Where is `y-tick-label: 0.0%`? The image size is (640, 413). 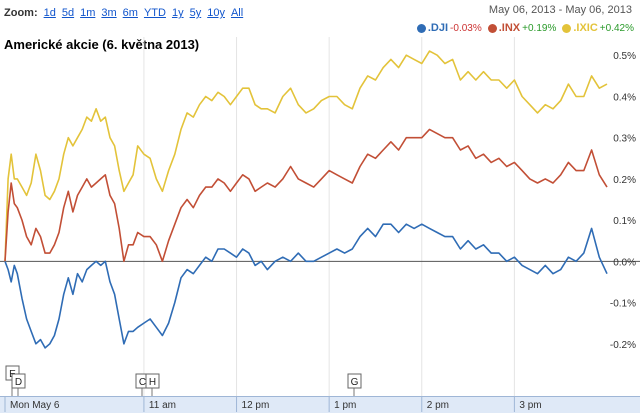 y-tick-label: 0.0% is located at coordinates (624, 262).